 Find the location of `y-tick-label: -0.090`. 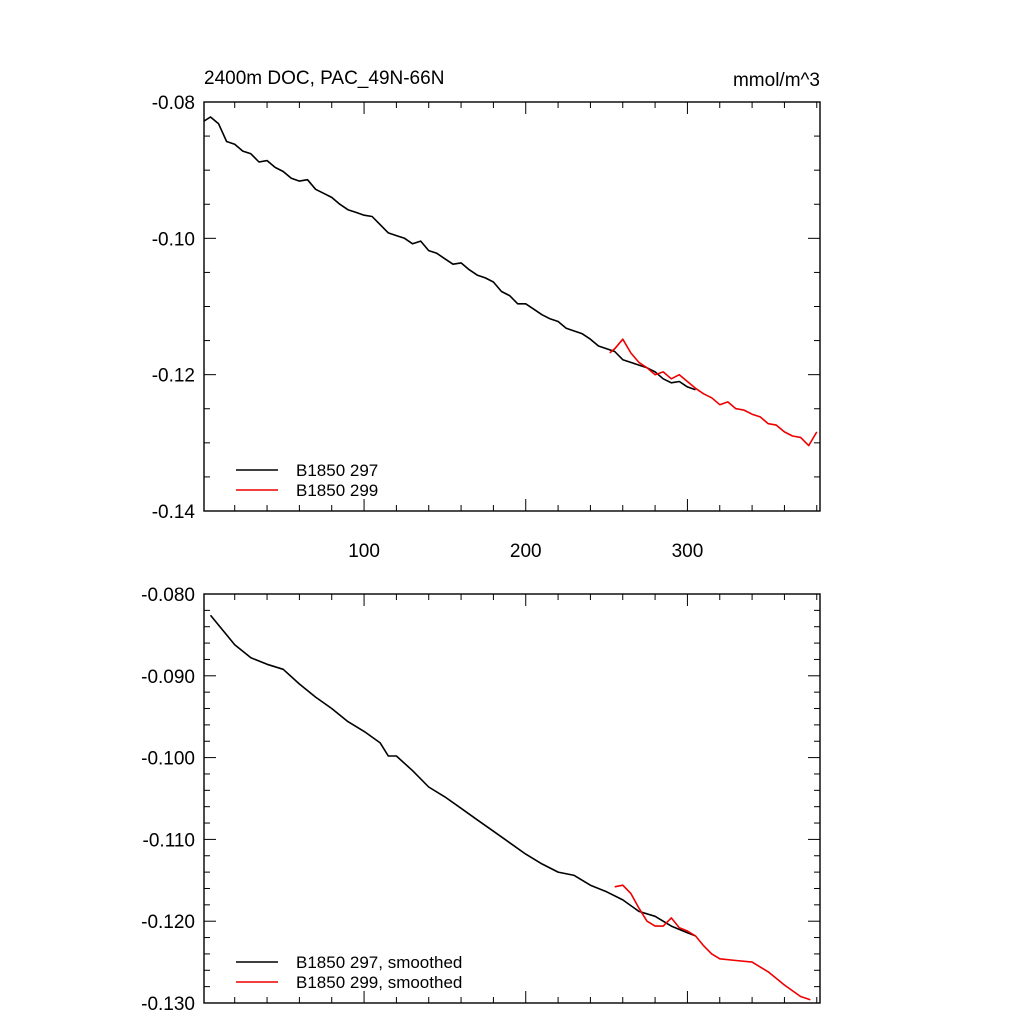

y-tick-label: -0.090 is located at coordinates (168, 677).